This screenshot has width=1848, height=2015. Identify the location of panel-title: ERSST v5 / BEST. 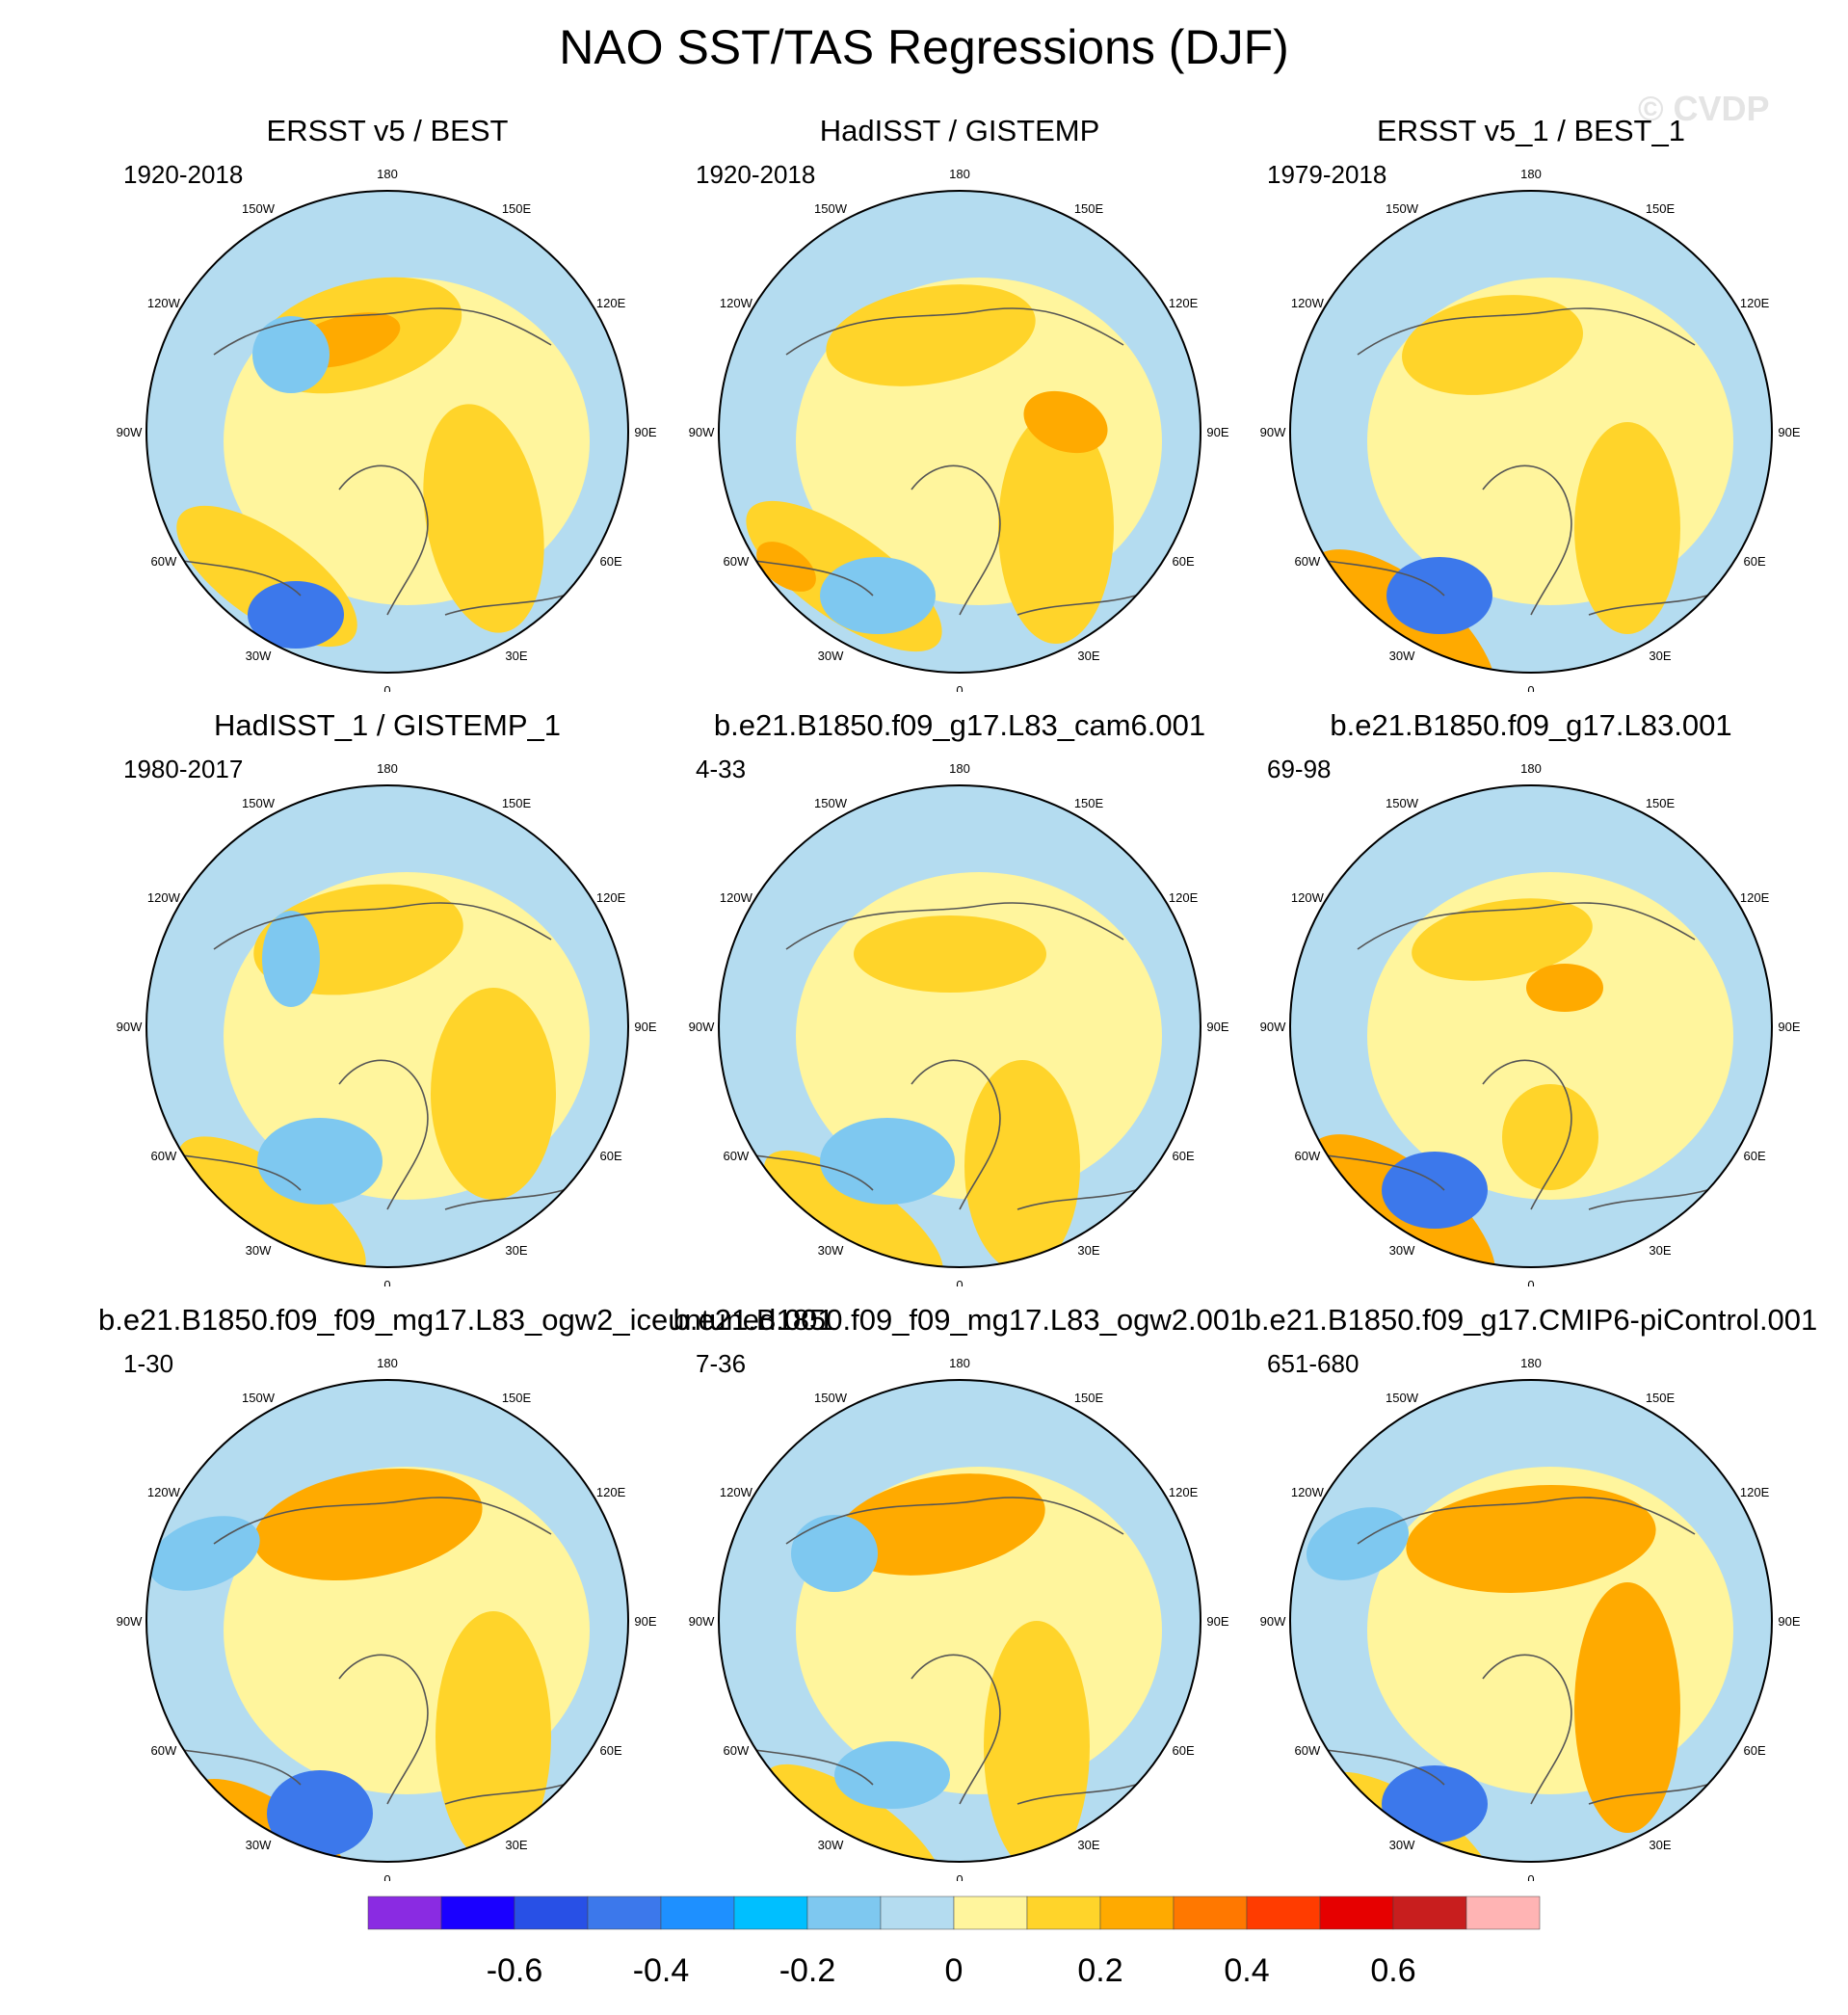
(387, 130).